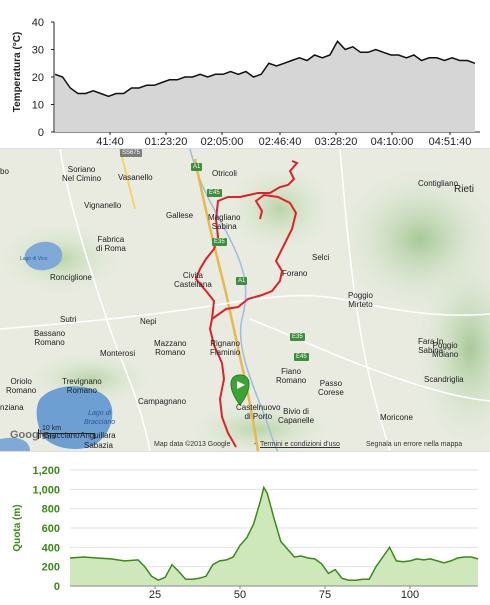  Describe the element at coordinates (410, 594) in the screenshot. I see `elevation-x-tick-label: 100` at that location.